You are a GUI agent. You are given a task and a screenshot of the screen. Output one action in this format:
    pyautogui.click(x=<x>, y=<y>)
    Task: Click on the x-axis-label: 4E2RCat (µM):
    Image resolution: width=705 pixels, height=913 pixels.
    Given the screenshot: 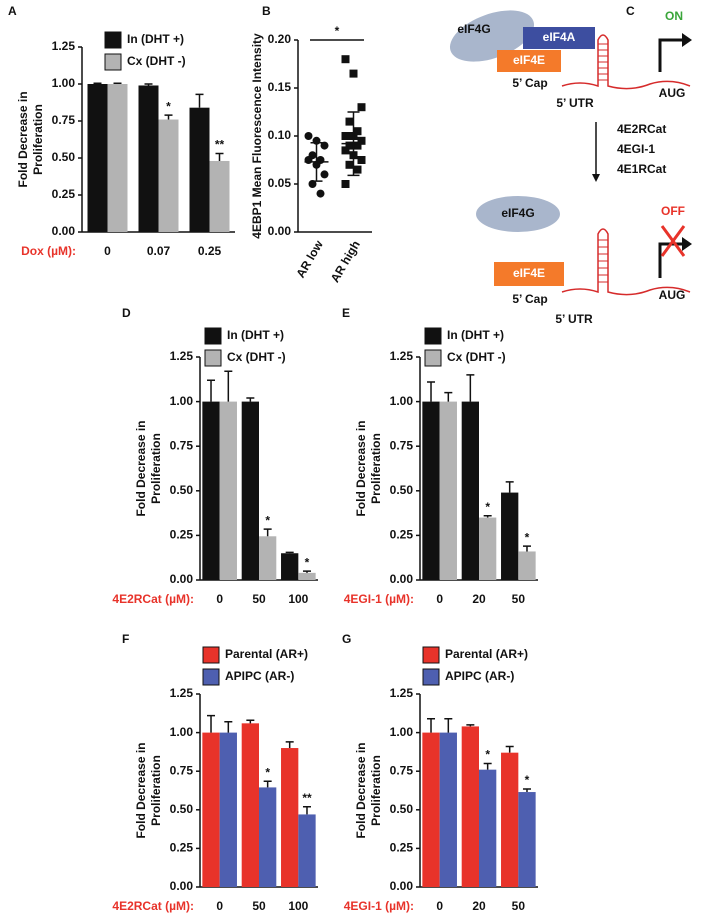 What is the action you would take?
    pyautogui.click(x=153, y=906)
    